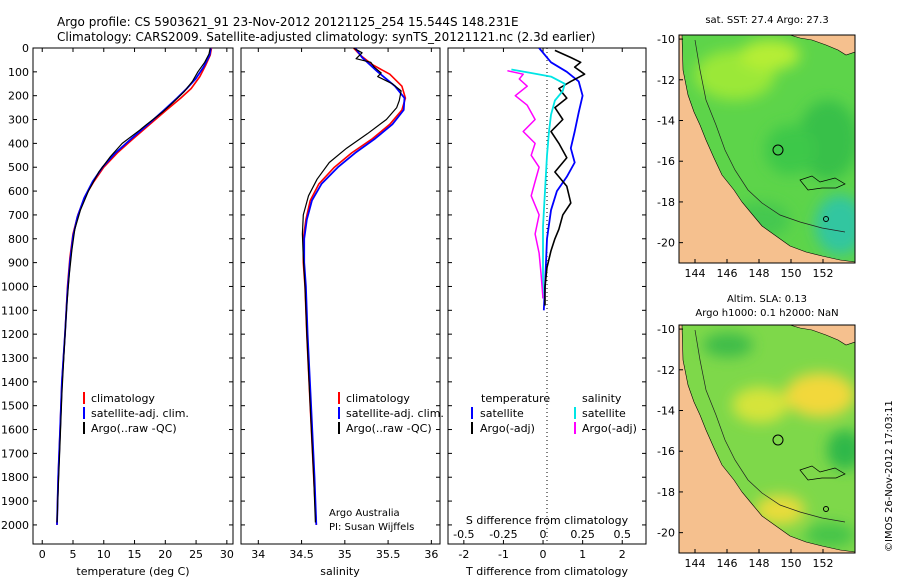 The height and width of the screenshot is (580, 900). I want to click on sla-isobath, so click(770, 426).